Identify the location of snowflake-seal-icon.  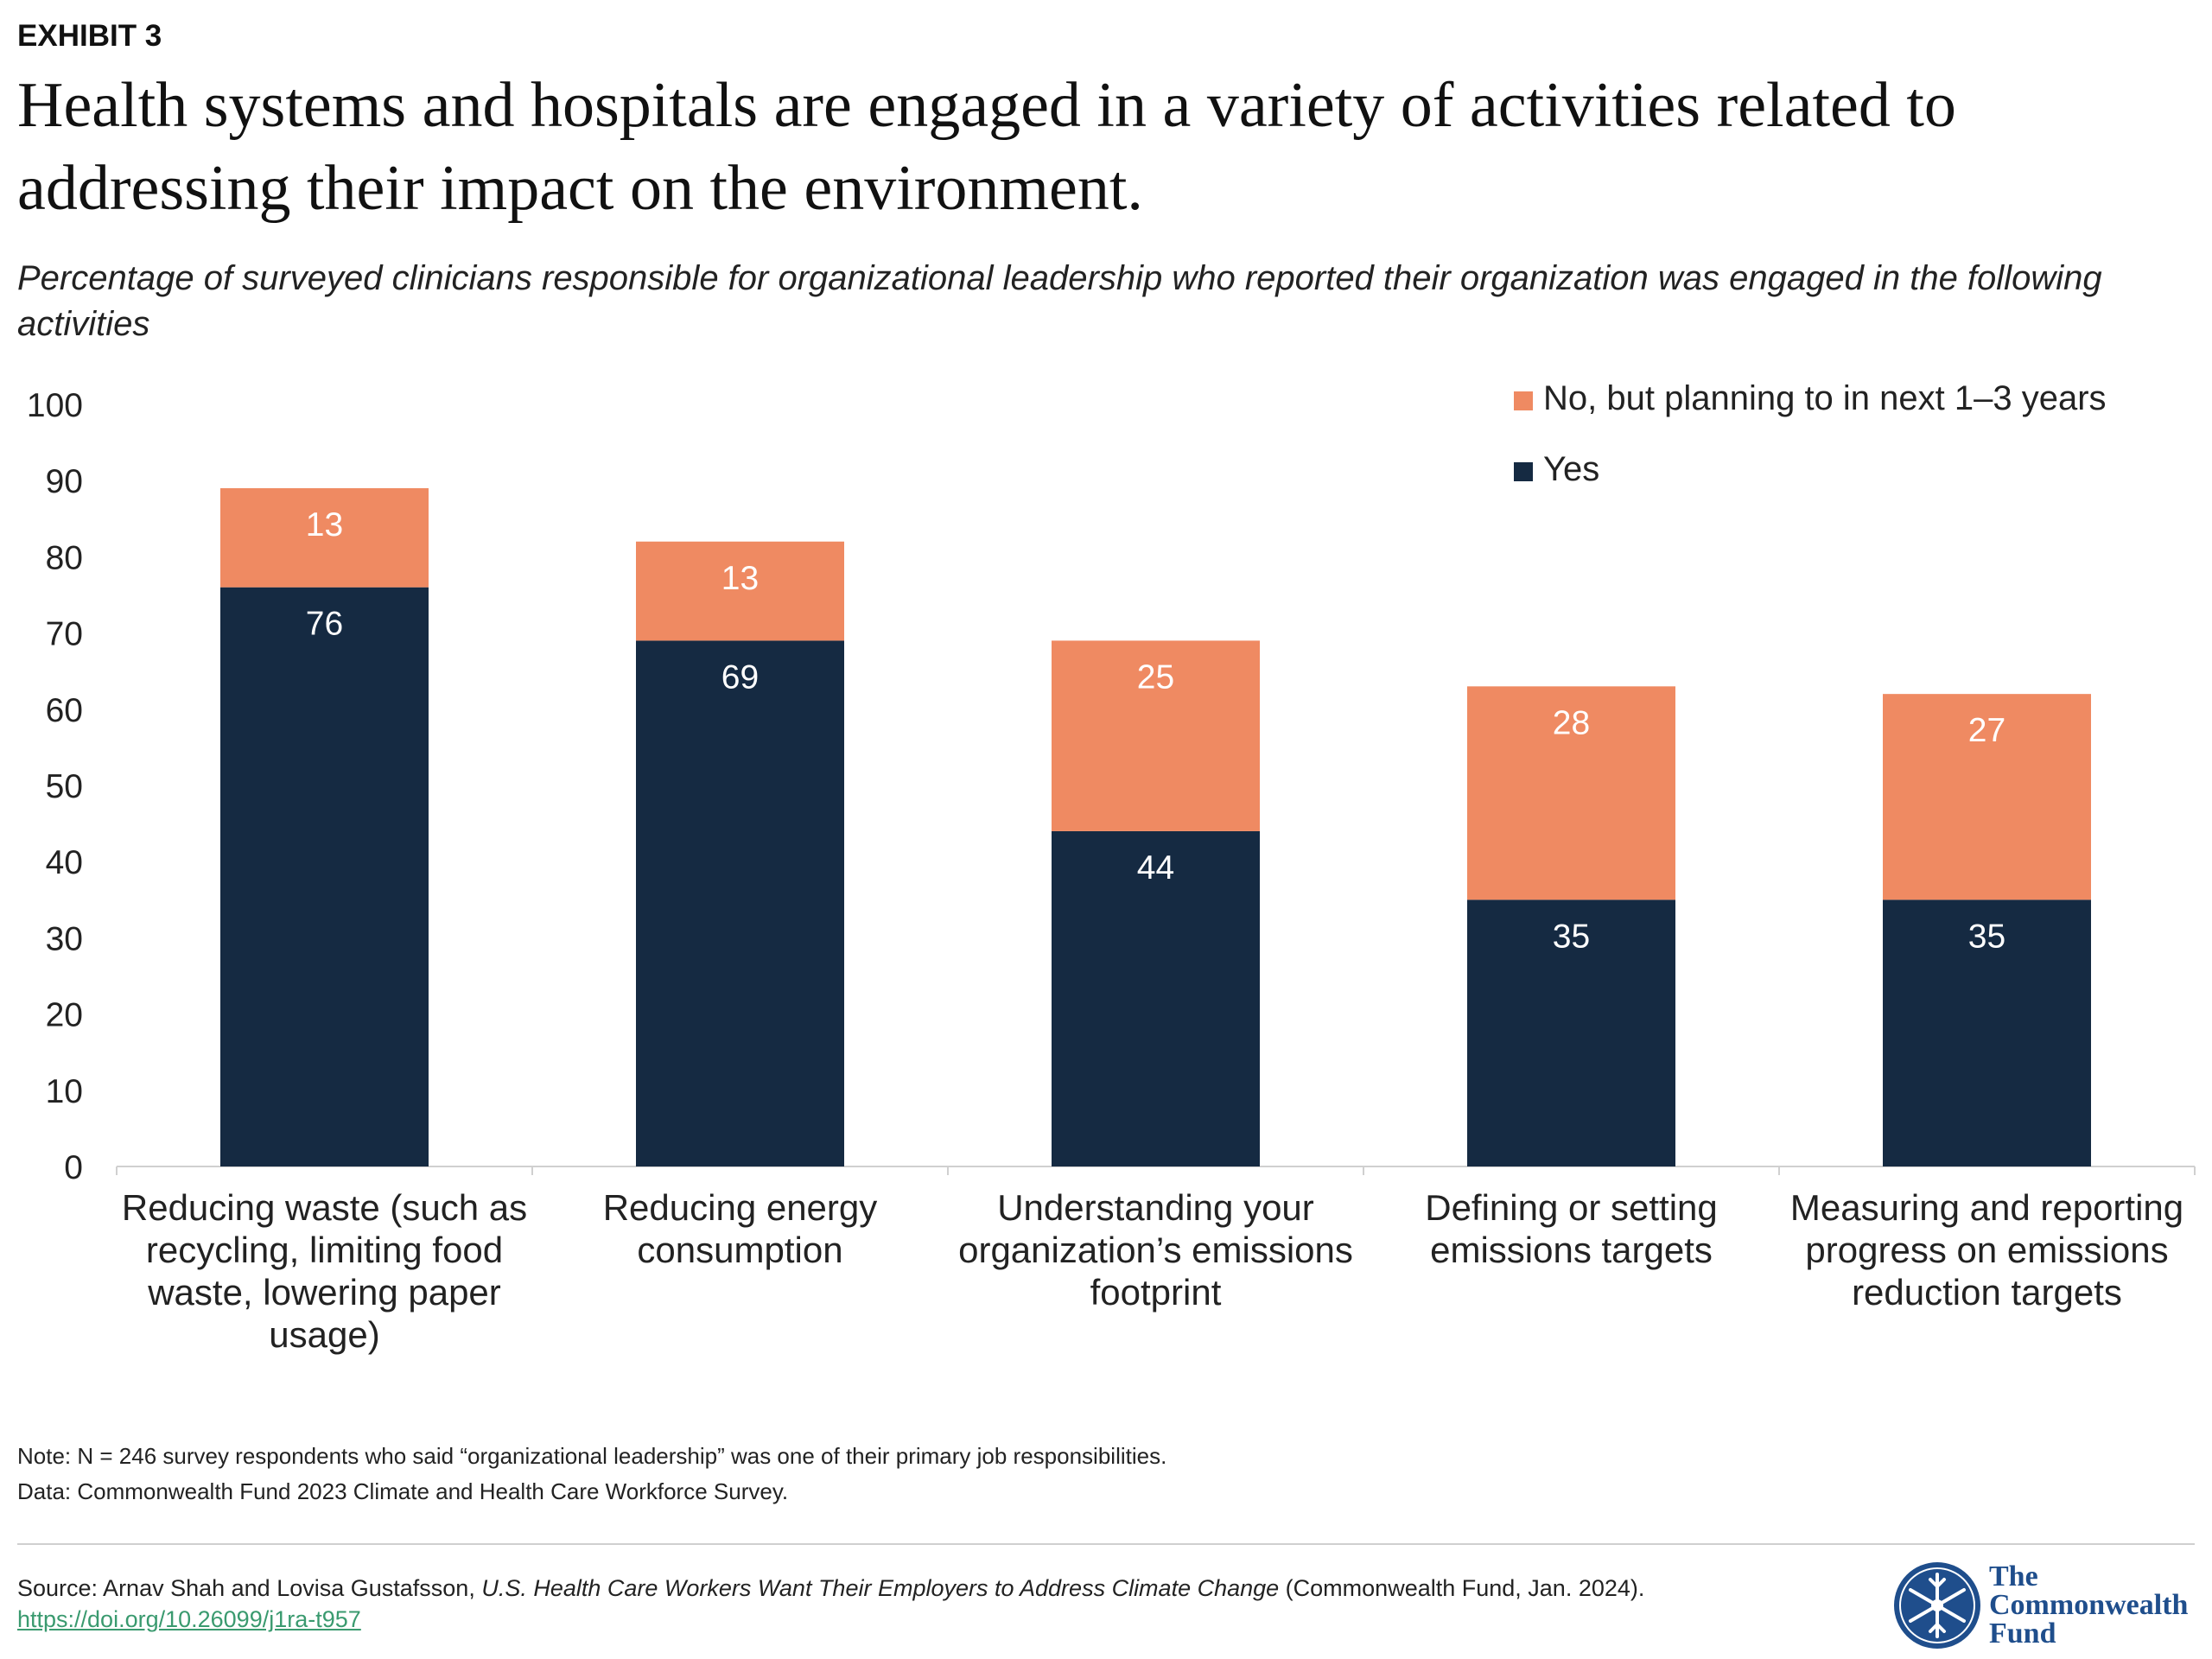
(1937, 1605).